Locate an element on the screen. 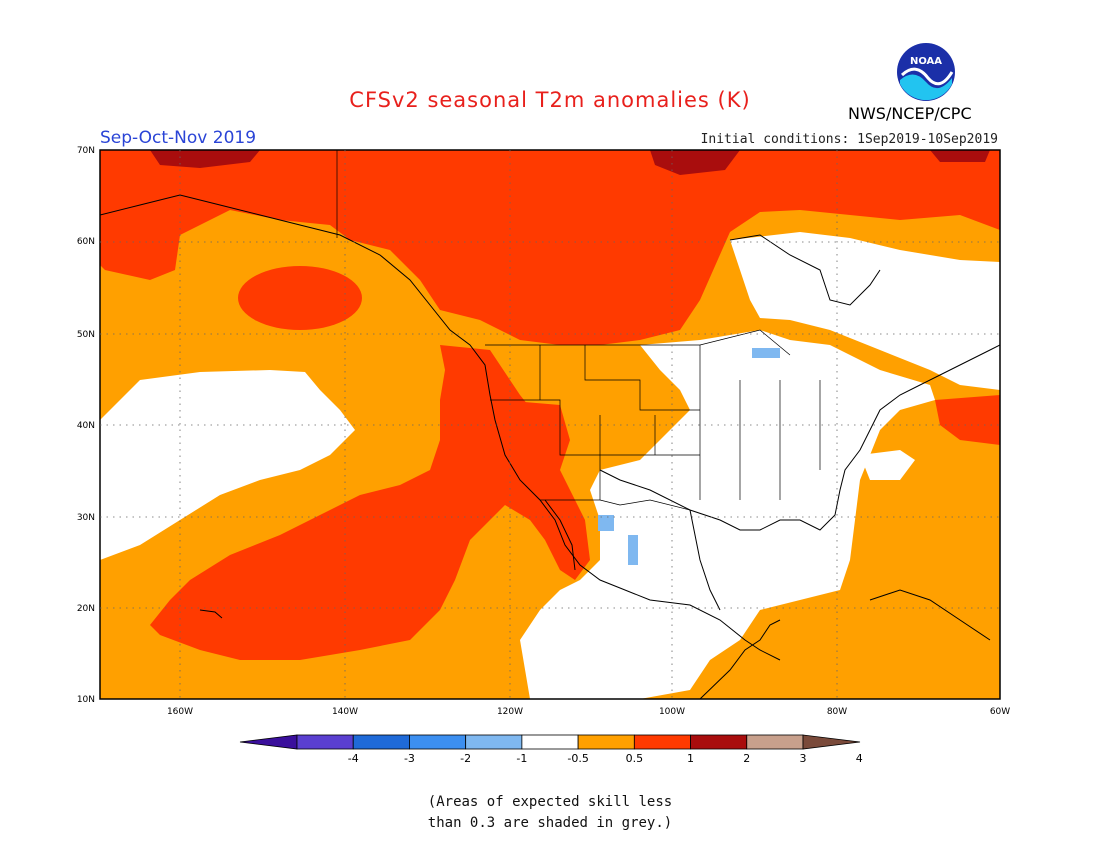  colorbar-label: -2 is located at coordinates (465, 758).